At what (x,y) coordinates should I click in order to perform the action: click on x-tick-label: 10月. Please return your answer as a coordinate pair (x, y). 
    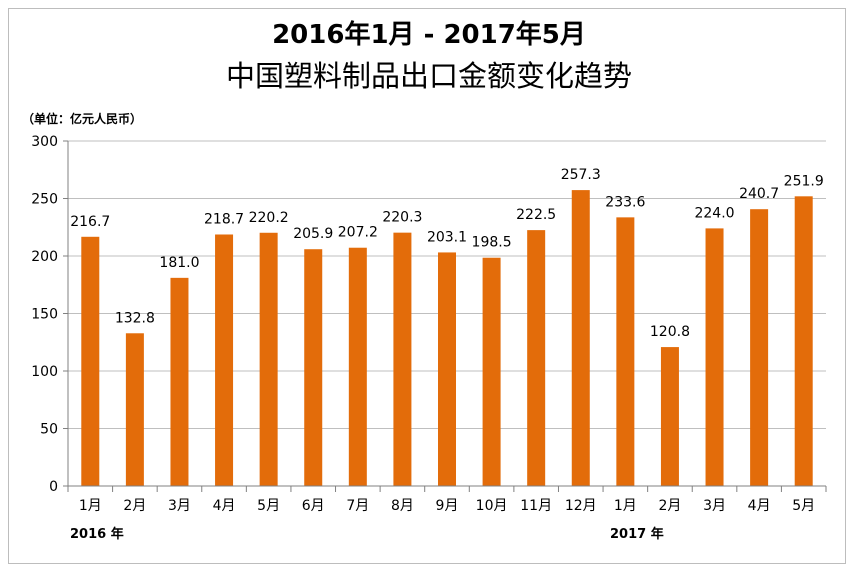
    Looking at the image, I should click on (492, 506).